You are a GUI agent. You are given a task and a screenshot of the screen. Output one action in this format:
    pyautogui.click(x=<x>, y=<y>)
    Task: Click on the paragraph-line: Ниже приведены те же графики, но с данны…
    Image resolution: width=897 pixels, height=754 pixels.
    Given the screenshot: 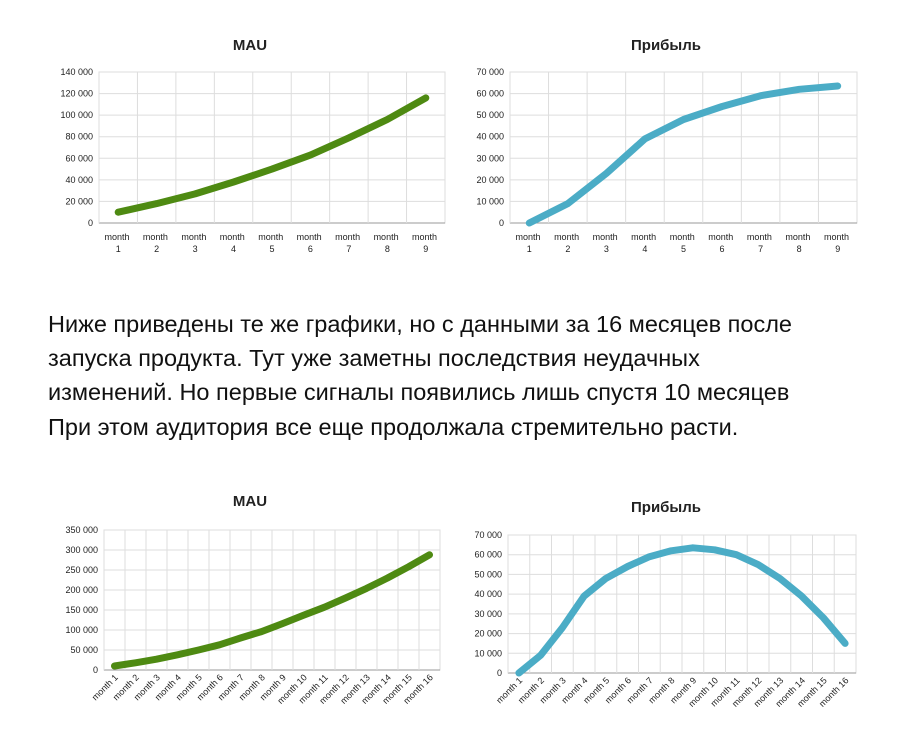 What is the action you would take?
    pyautogui.click(x=420, y=324)
    